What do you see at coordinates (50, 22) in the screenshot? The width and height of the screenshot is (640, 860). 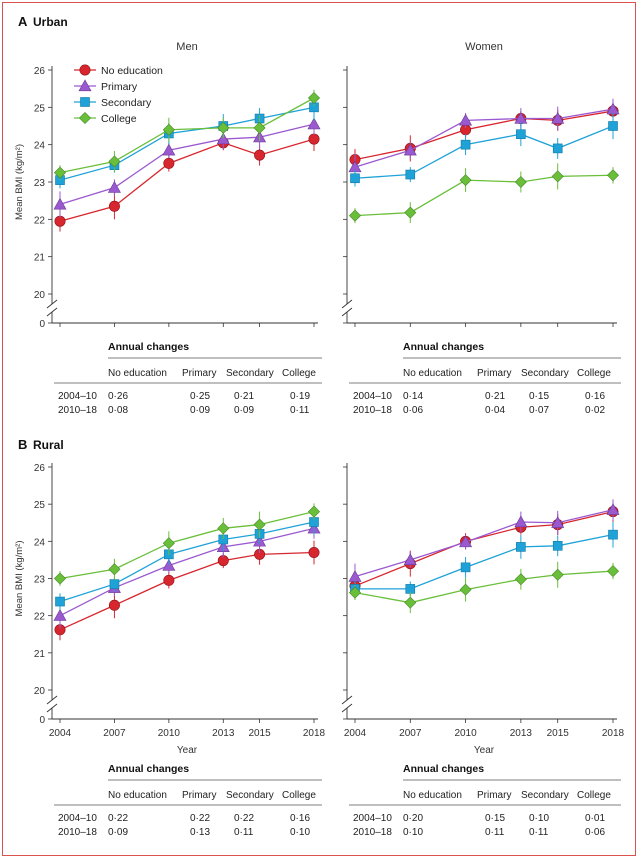 I see `section-title: Urban` at bounding box center [50, 22].